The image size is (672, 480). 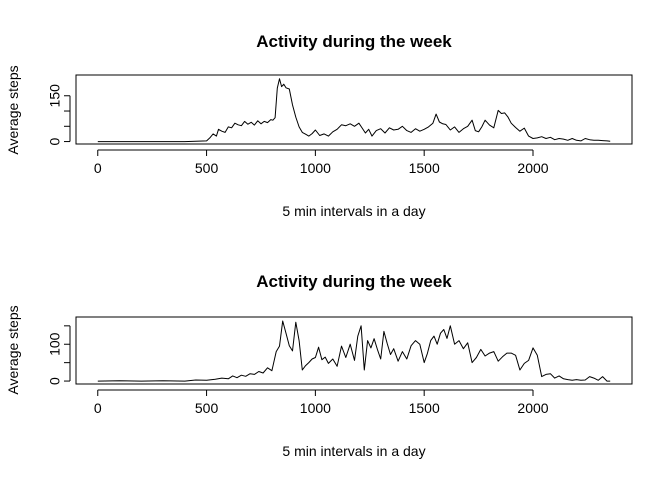 I want to click on x-axis-label-bottom: 5 min intervals in a day, so click(x=353, y=451).